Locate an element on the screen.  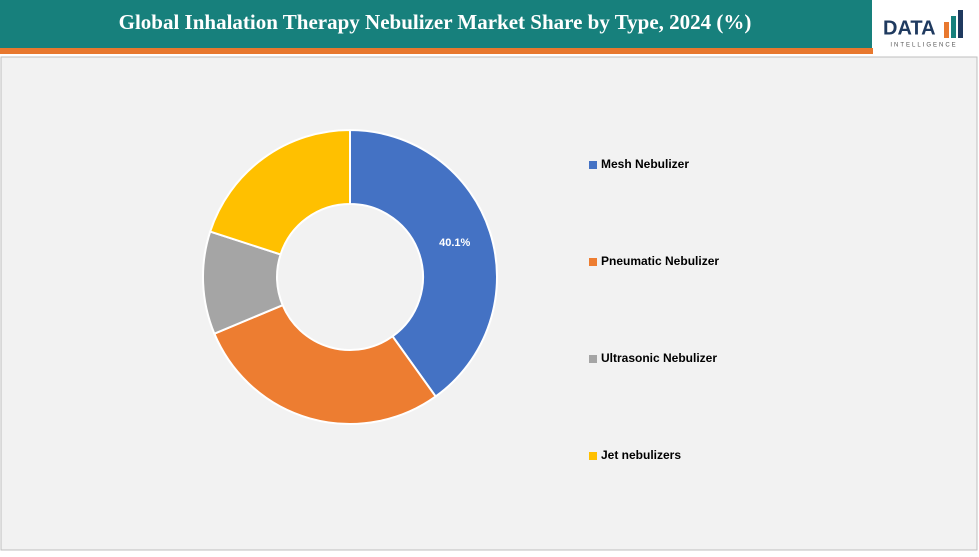
header-bar is located at coordinates (436, 24).